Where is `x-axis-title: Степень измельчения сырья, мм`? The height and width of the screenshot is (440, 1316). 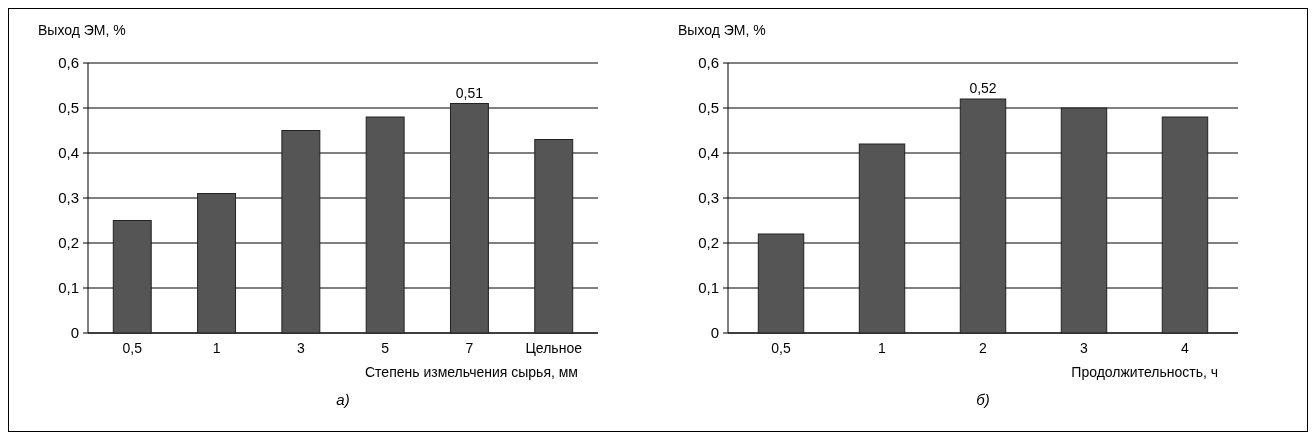 x-axis-title: Степень измельчения сырья, мм is located at coordinates (471, 372).